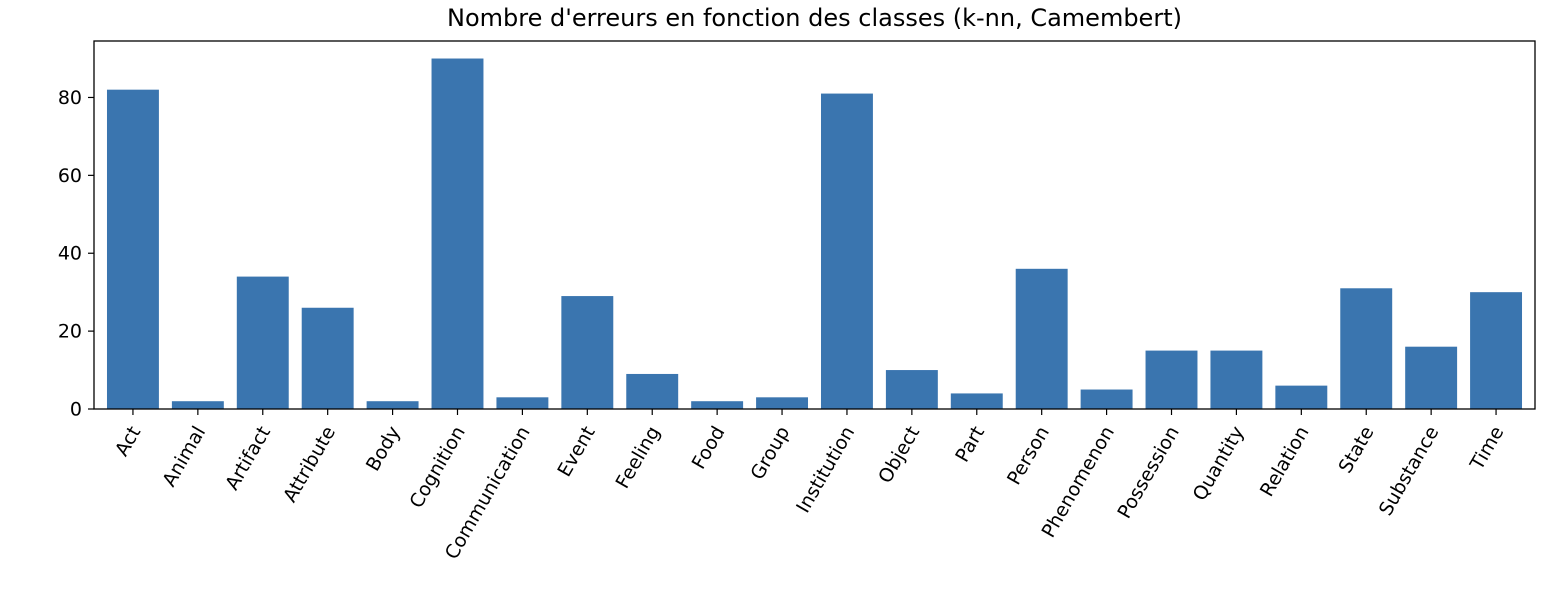 The image size is (1562, 598). I want to click on x-tick-label: Person, so click(1028, 456).